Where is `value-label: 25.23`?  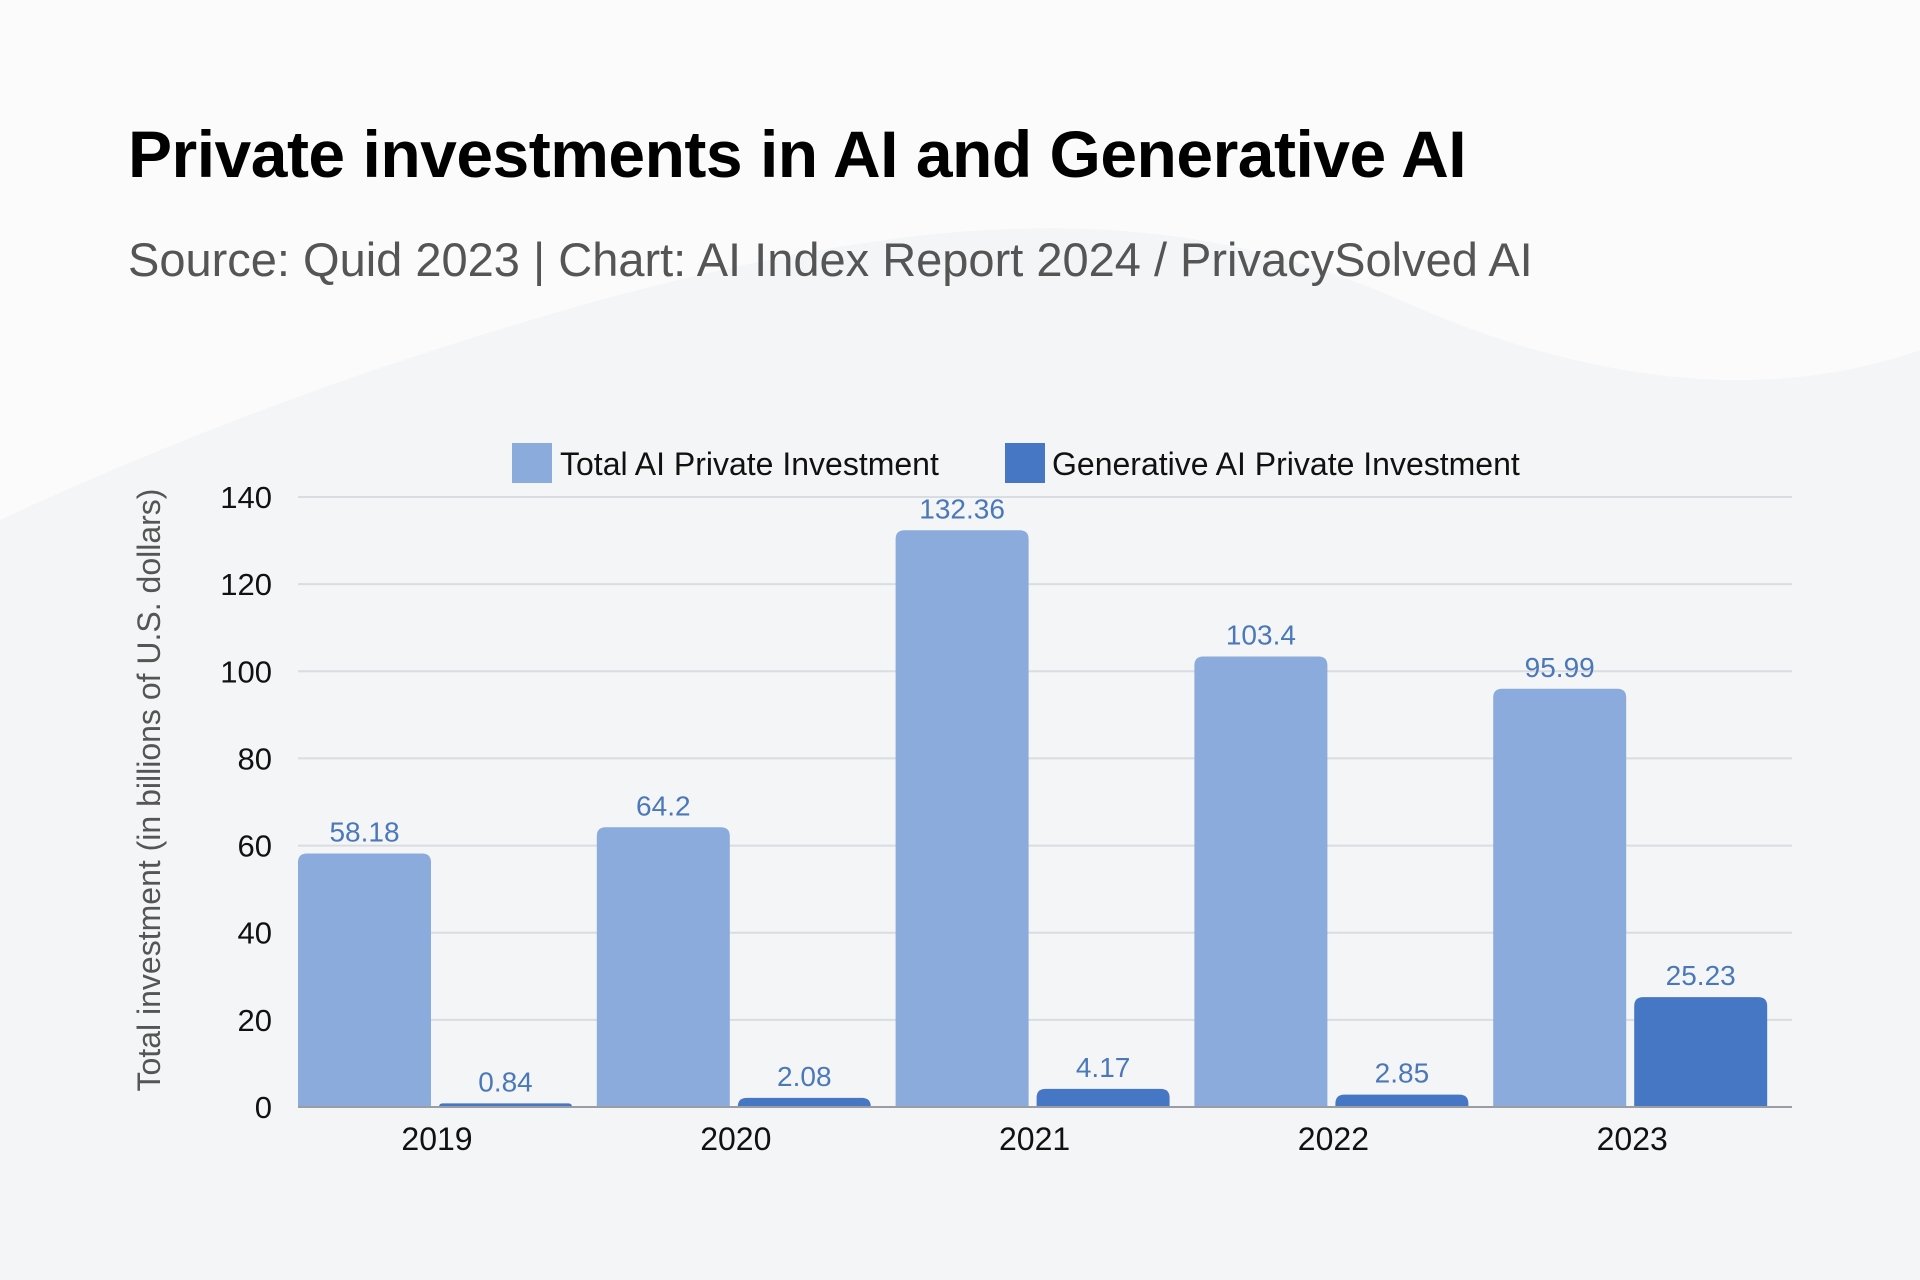 value-label: 25.23 is located at coordinates (1701, 975).